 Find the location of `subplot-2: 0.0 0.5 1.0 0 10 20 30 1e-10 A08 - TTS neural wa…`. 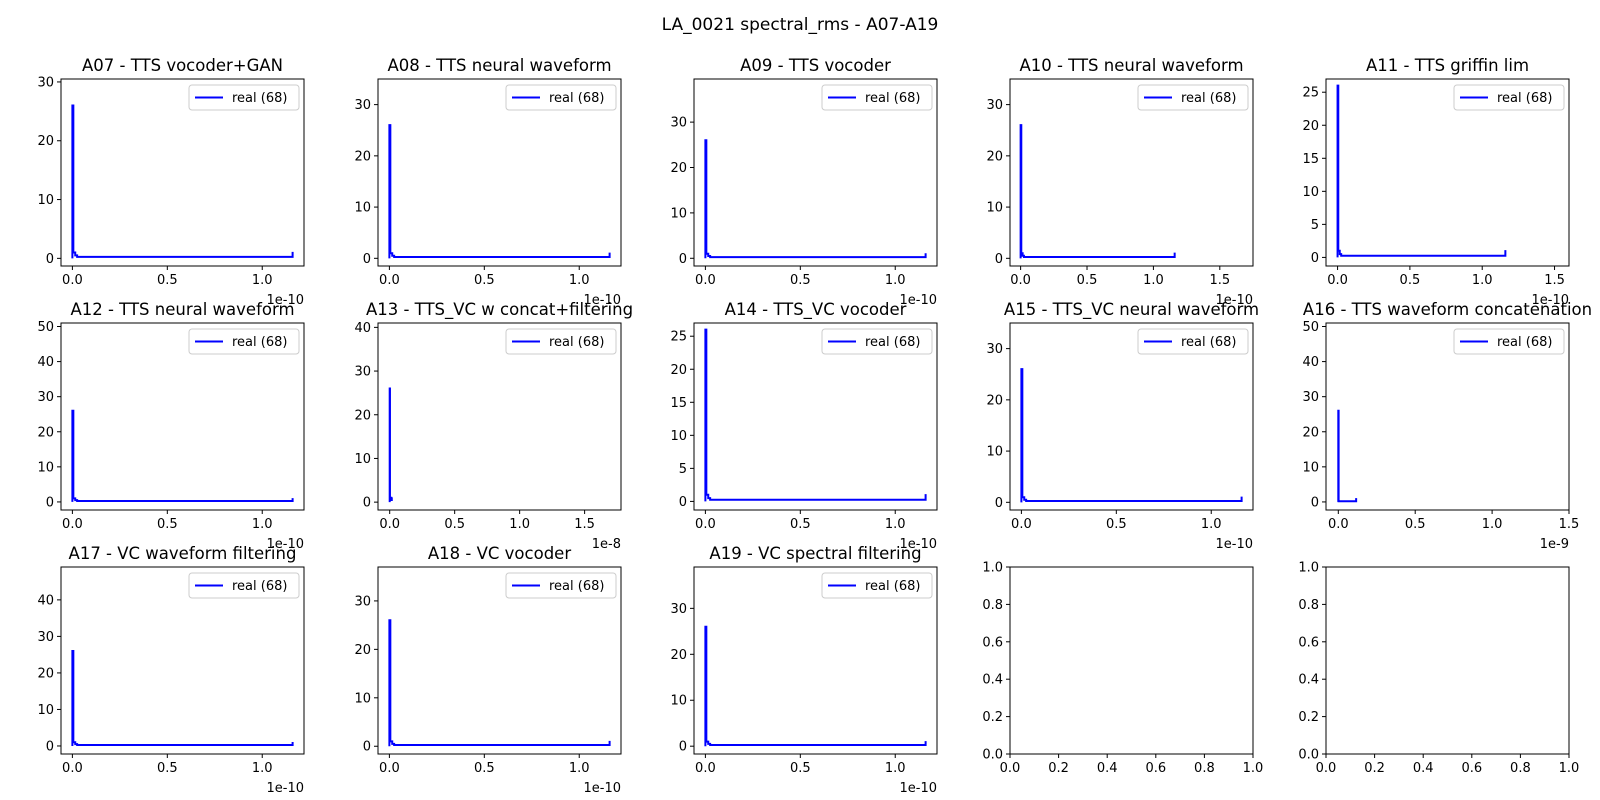

subplot-2: 0.0 0.5 1.0 0 10 20 30 1e-10 A08 - TTS neural wa… is located at coordinates (488, 182).